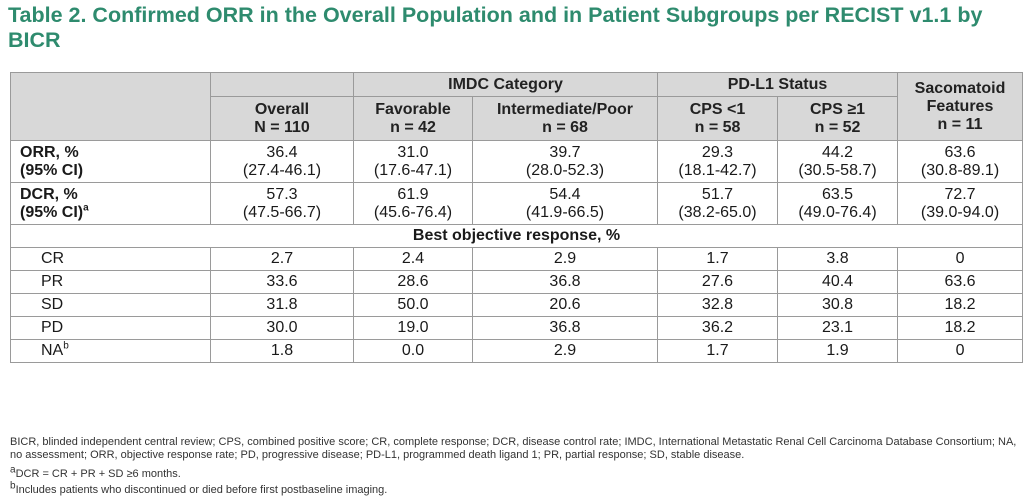 The width and height of the screenshot is (1033, 504). I want to click on dcr-value: 72.7, so click(960, 194).